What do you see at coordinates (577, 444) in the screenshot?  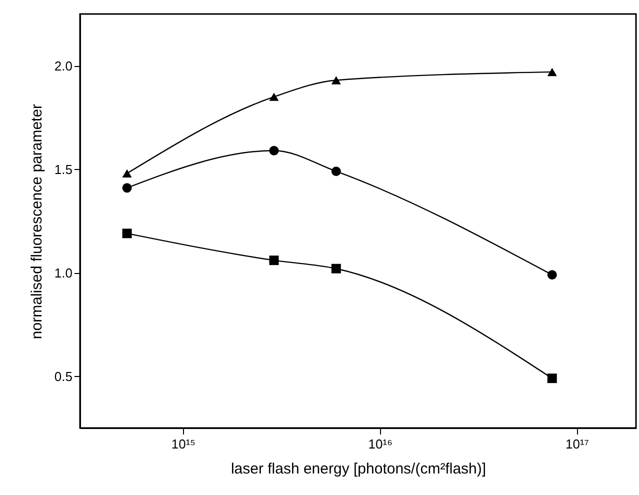 I see `x-tick-label: 10¹⁷` at bounding box center [577, 444].